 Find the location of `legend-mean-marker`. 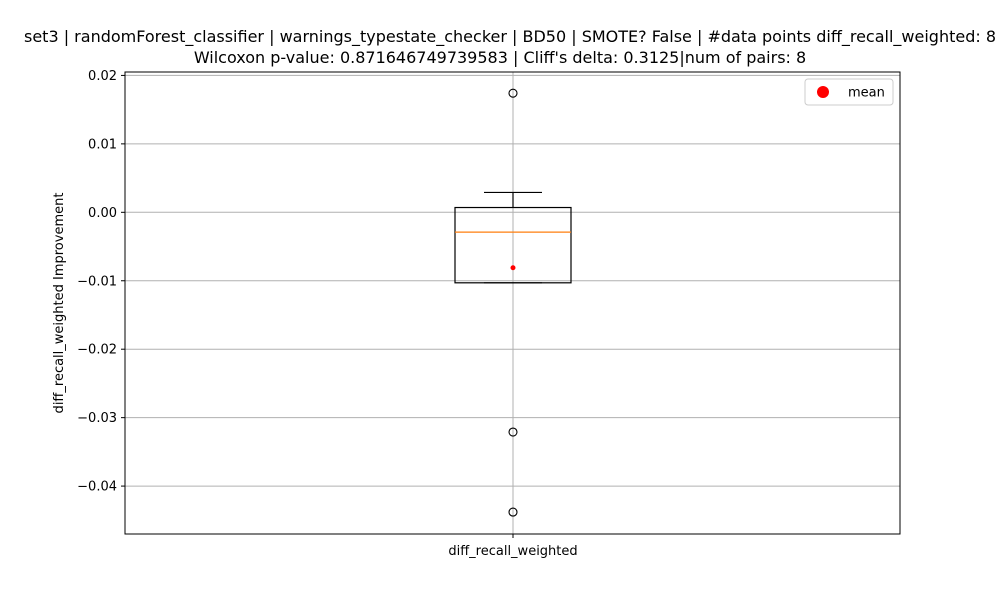

legend-mean-marker is located at coordinates (823, 92).